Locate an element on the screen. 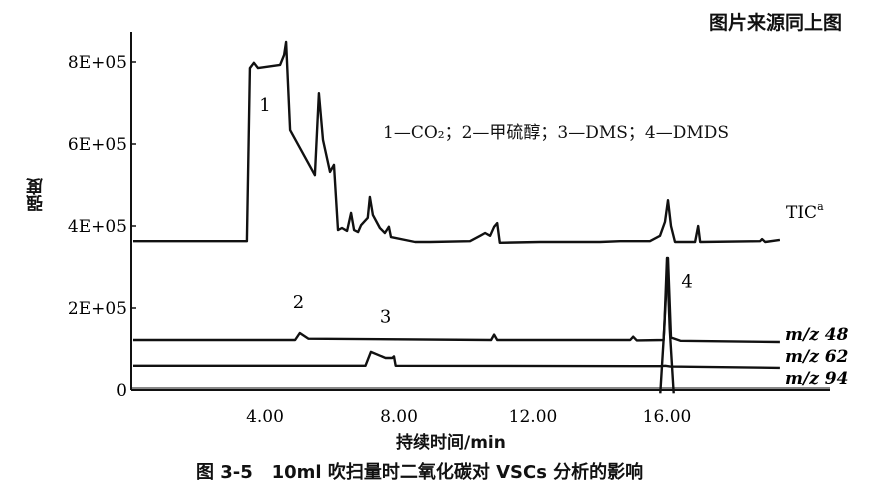 The width and height of the screenshot is (872, 497). peak-label: 3 is located at coordinates (385, 316).